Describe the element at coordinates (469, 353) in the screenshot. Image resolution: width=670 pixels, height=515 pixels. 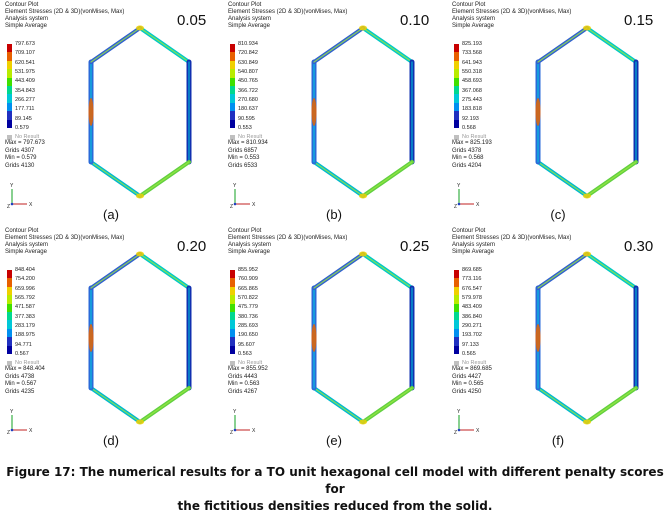
I see `legend-tick-label: 0.565` at that location.